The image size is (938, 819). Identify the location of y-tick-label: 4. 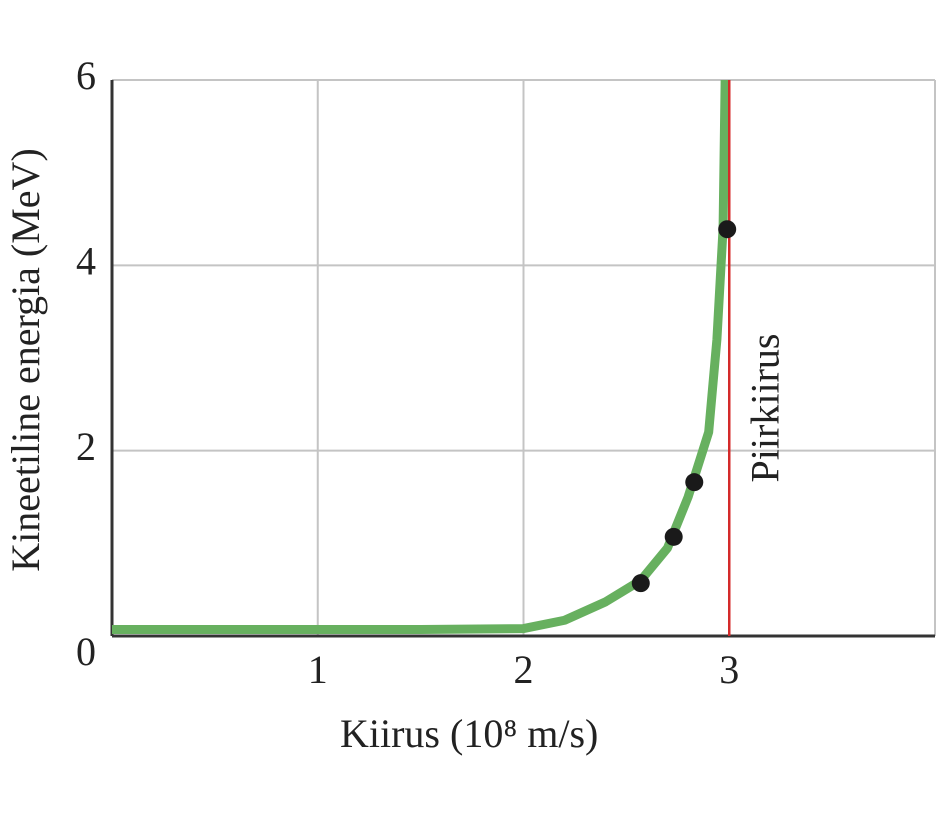
(86, 261).